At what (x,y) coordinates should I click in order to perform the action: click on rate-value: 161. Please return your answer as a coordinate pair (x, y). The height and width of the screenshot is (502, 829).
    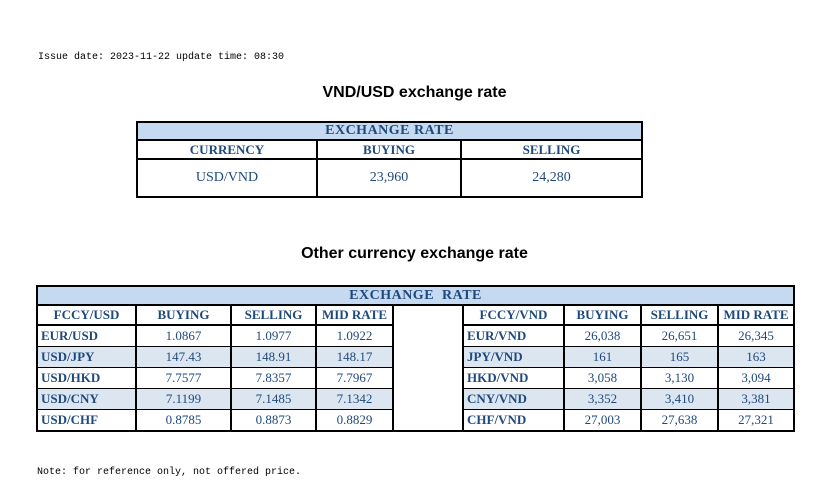
    Looking at the image, I should click on (602, 357).